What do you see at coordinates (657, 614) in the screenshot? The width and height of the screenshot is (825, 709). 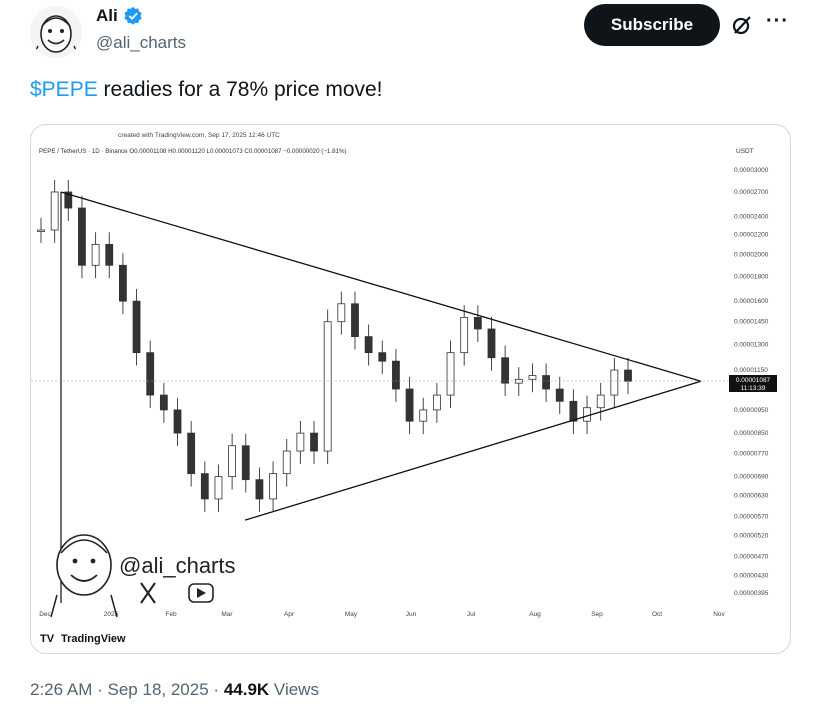 I see `x-tick-label: Oct` at bounding box center [657, 614].